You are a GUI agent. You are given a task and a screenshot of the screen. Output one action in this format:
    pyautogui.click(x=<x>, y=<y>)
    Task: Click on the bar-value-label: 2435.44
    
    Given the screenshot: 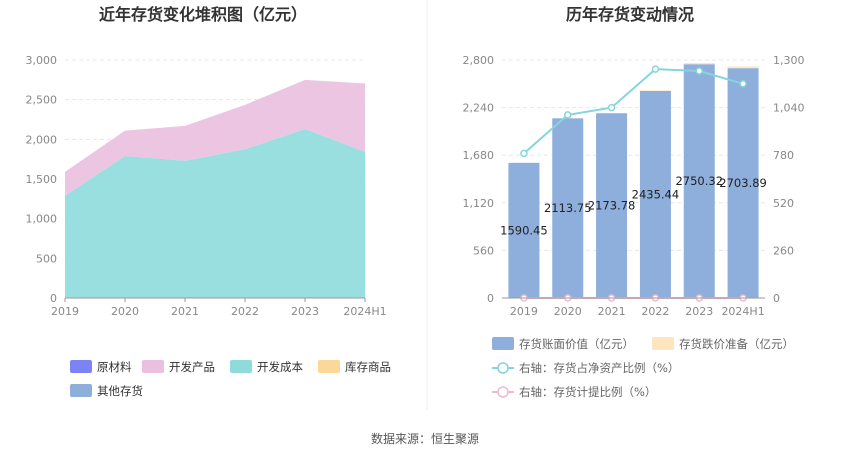 What is the action you would take?
    pyautogui.click(x=656, y=194)
    